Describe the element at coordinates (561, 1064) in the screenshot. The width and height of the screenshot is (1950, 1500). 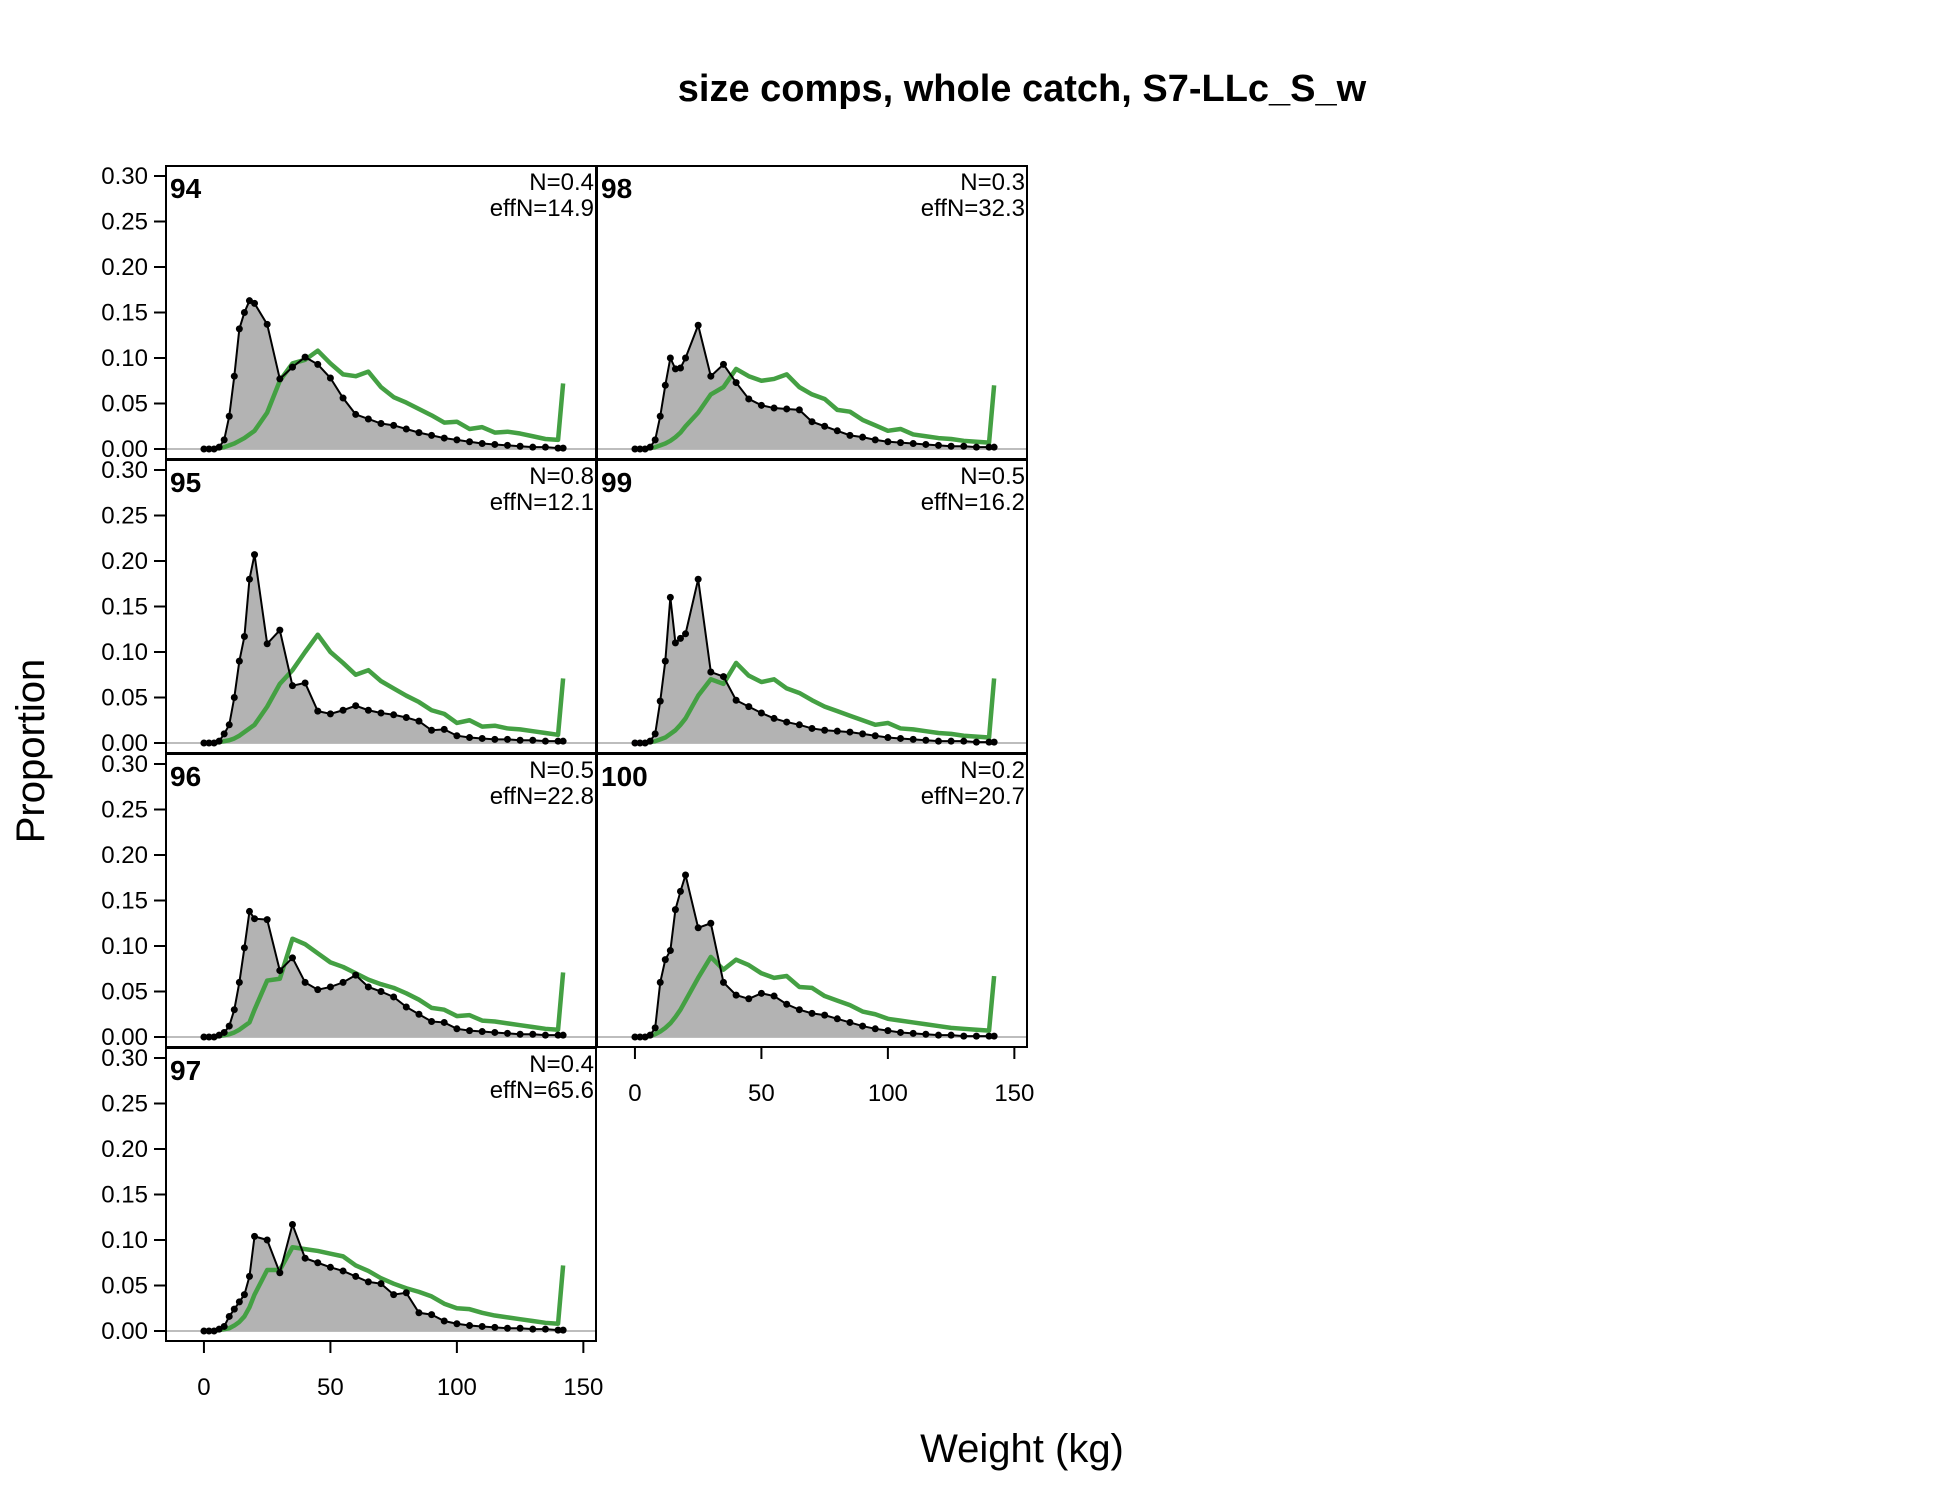
I see `panel-n: N=0.4` at that location.